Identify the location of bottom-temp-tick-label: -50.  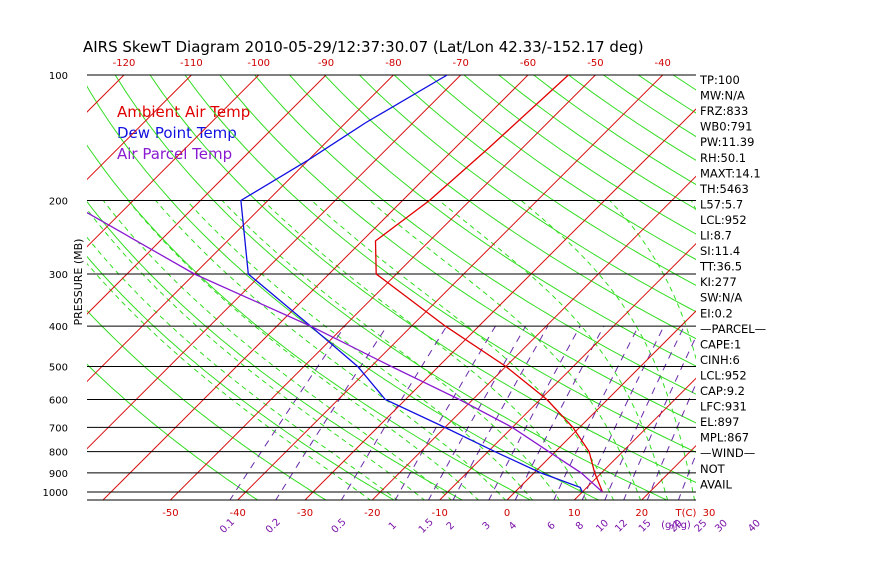
(170, 513).